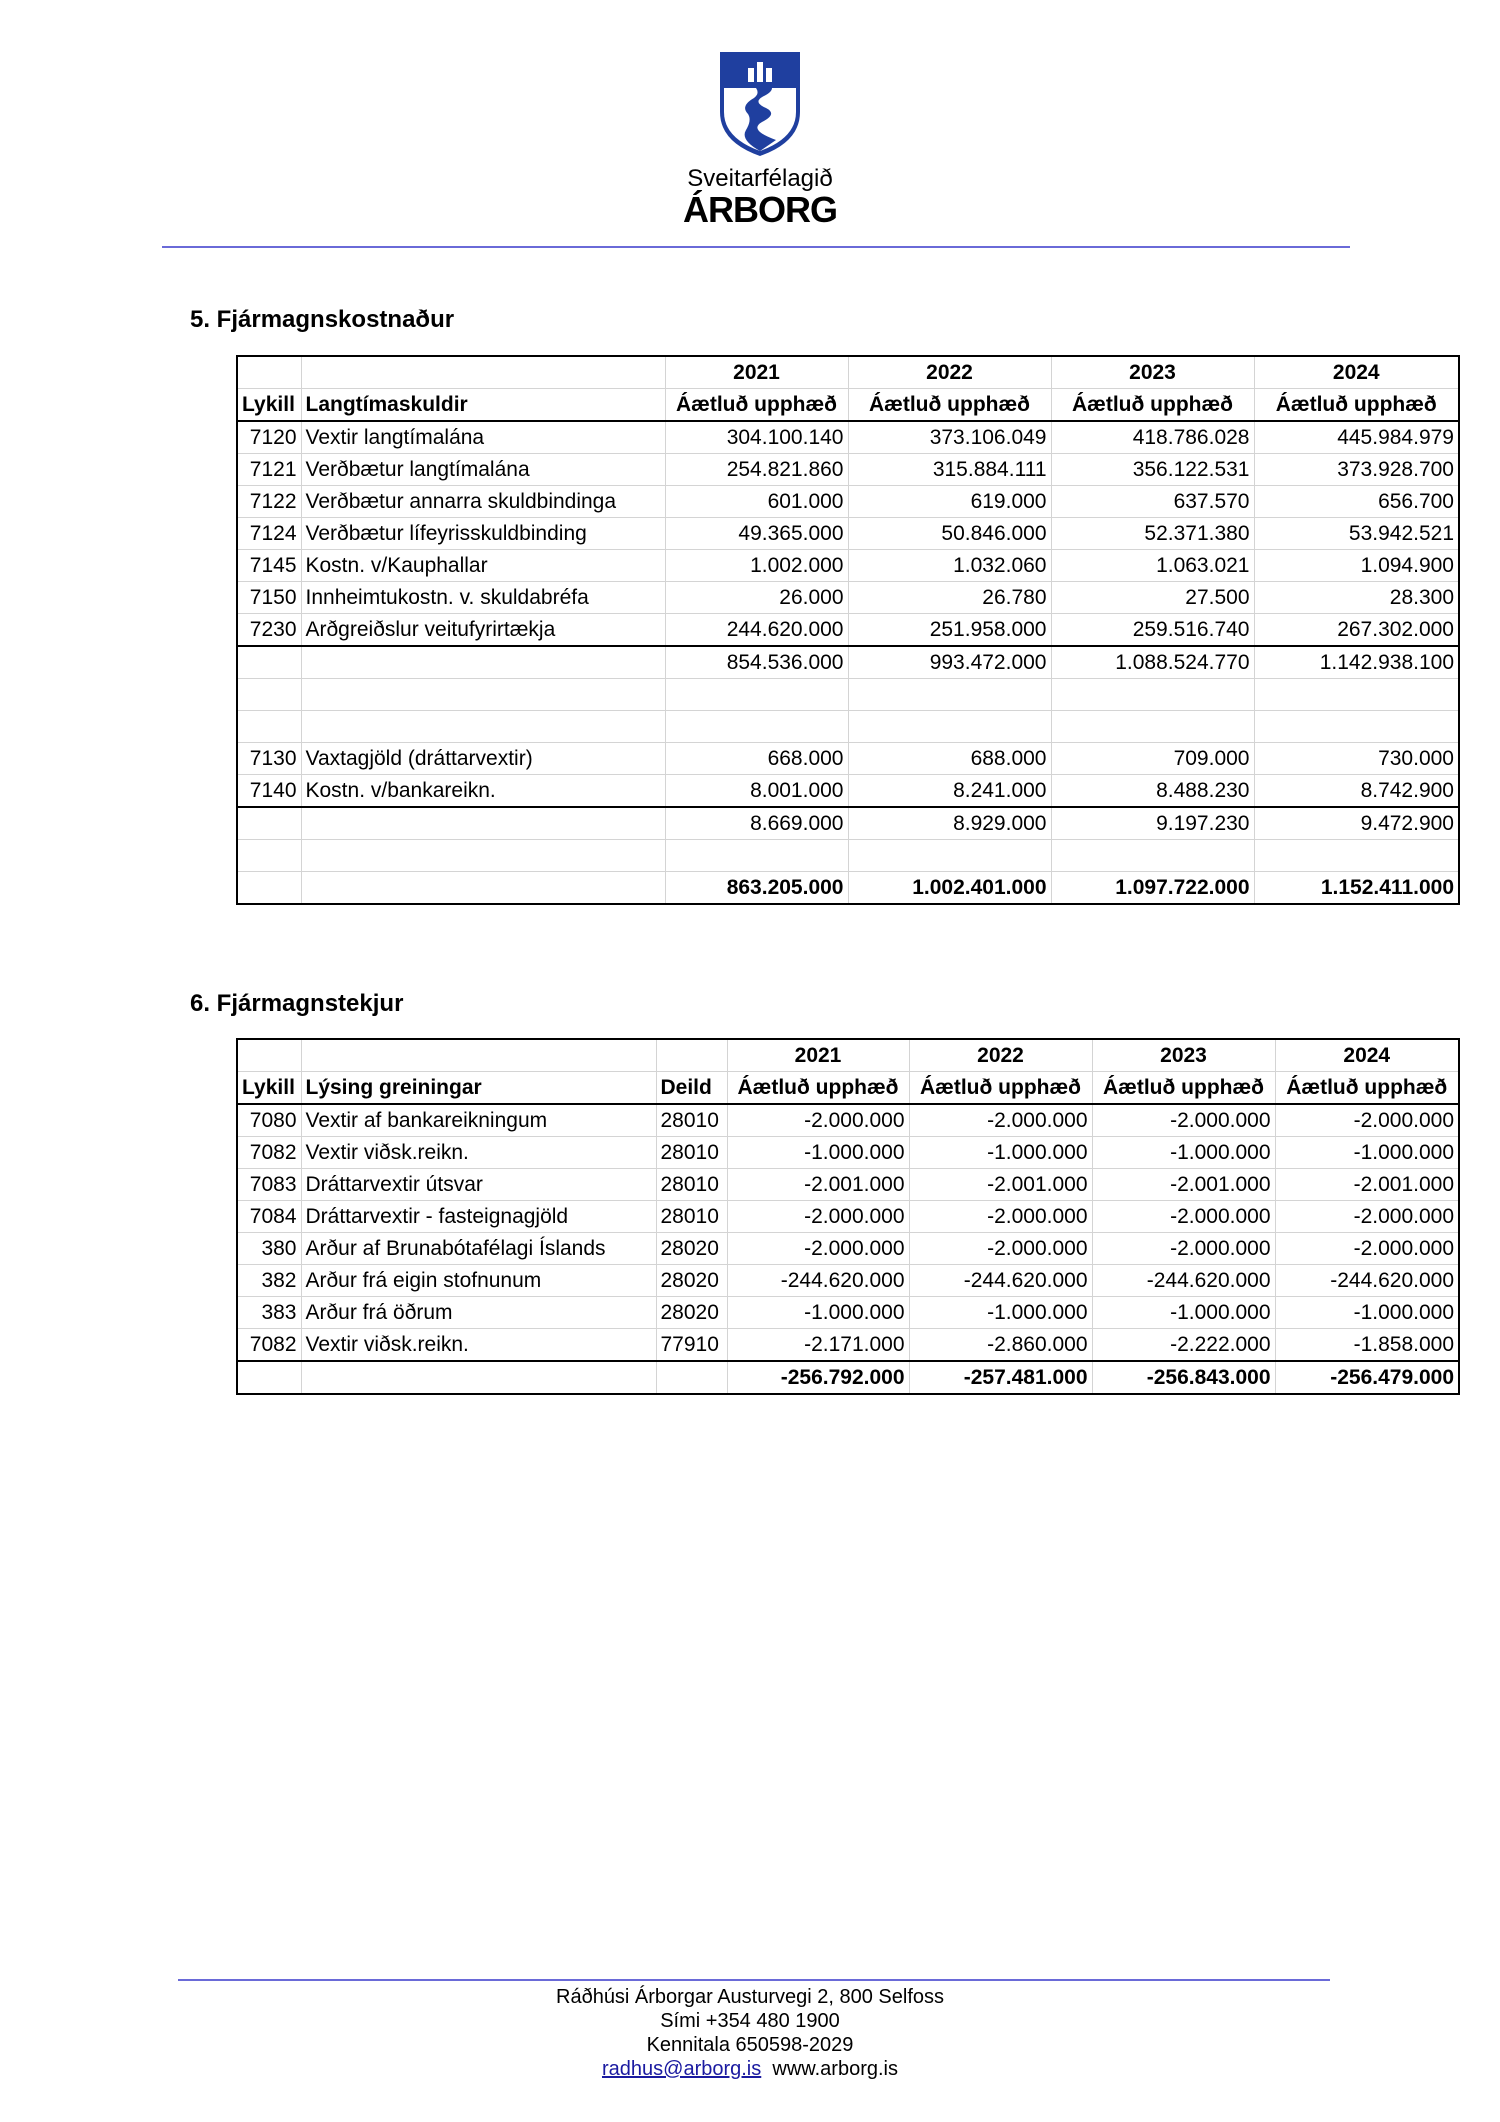  What do you see at coordinates (1000, 1377) in the screenshot?
I see `amount-cell: -257.481.000` at bounding box center [1000, 1377].